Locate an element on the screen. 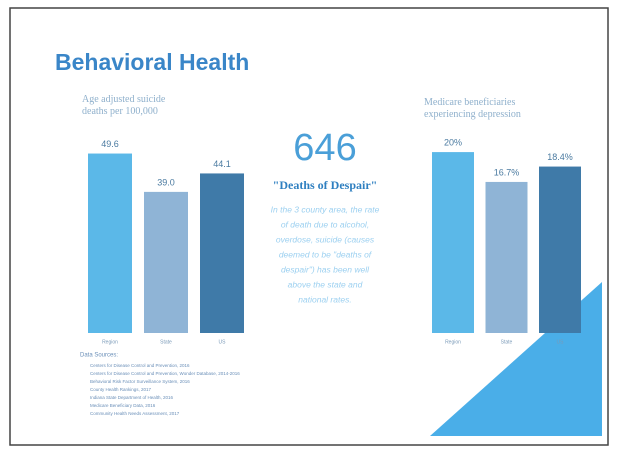 The height and width of the screenshot is (454, 619). value-label: 49.6 is located at coordinates (110, 144).